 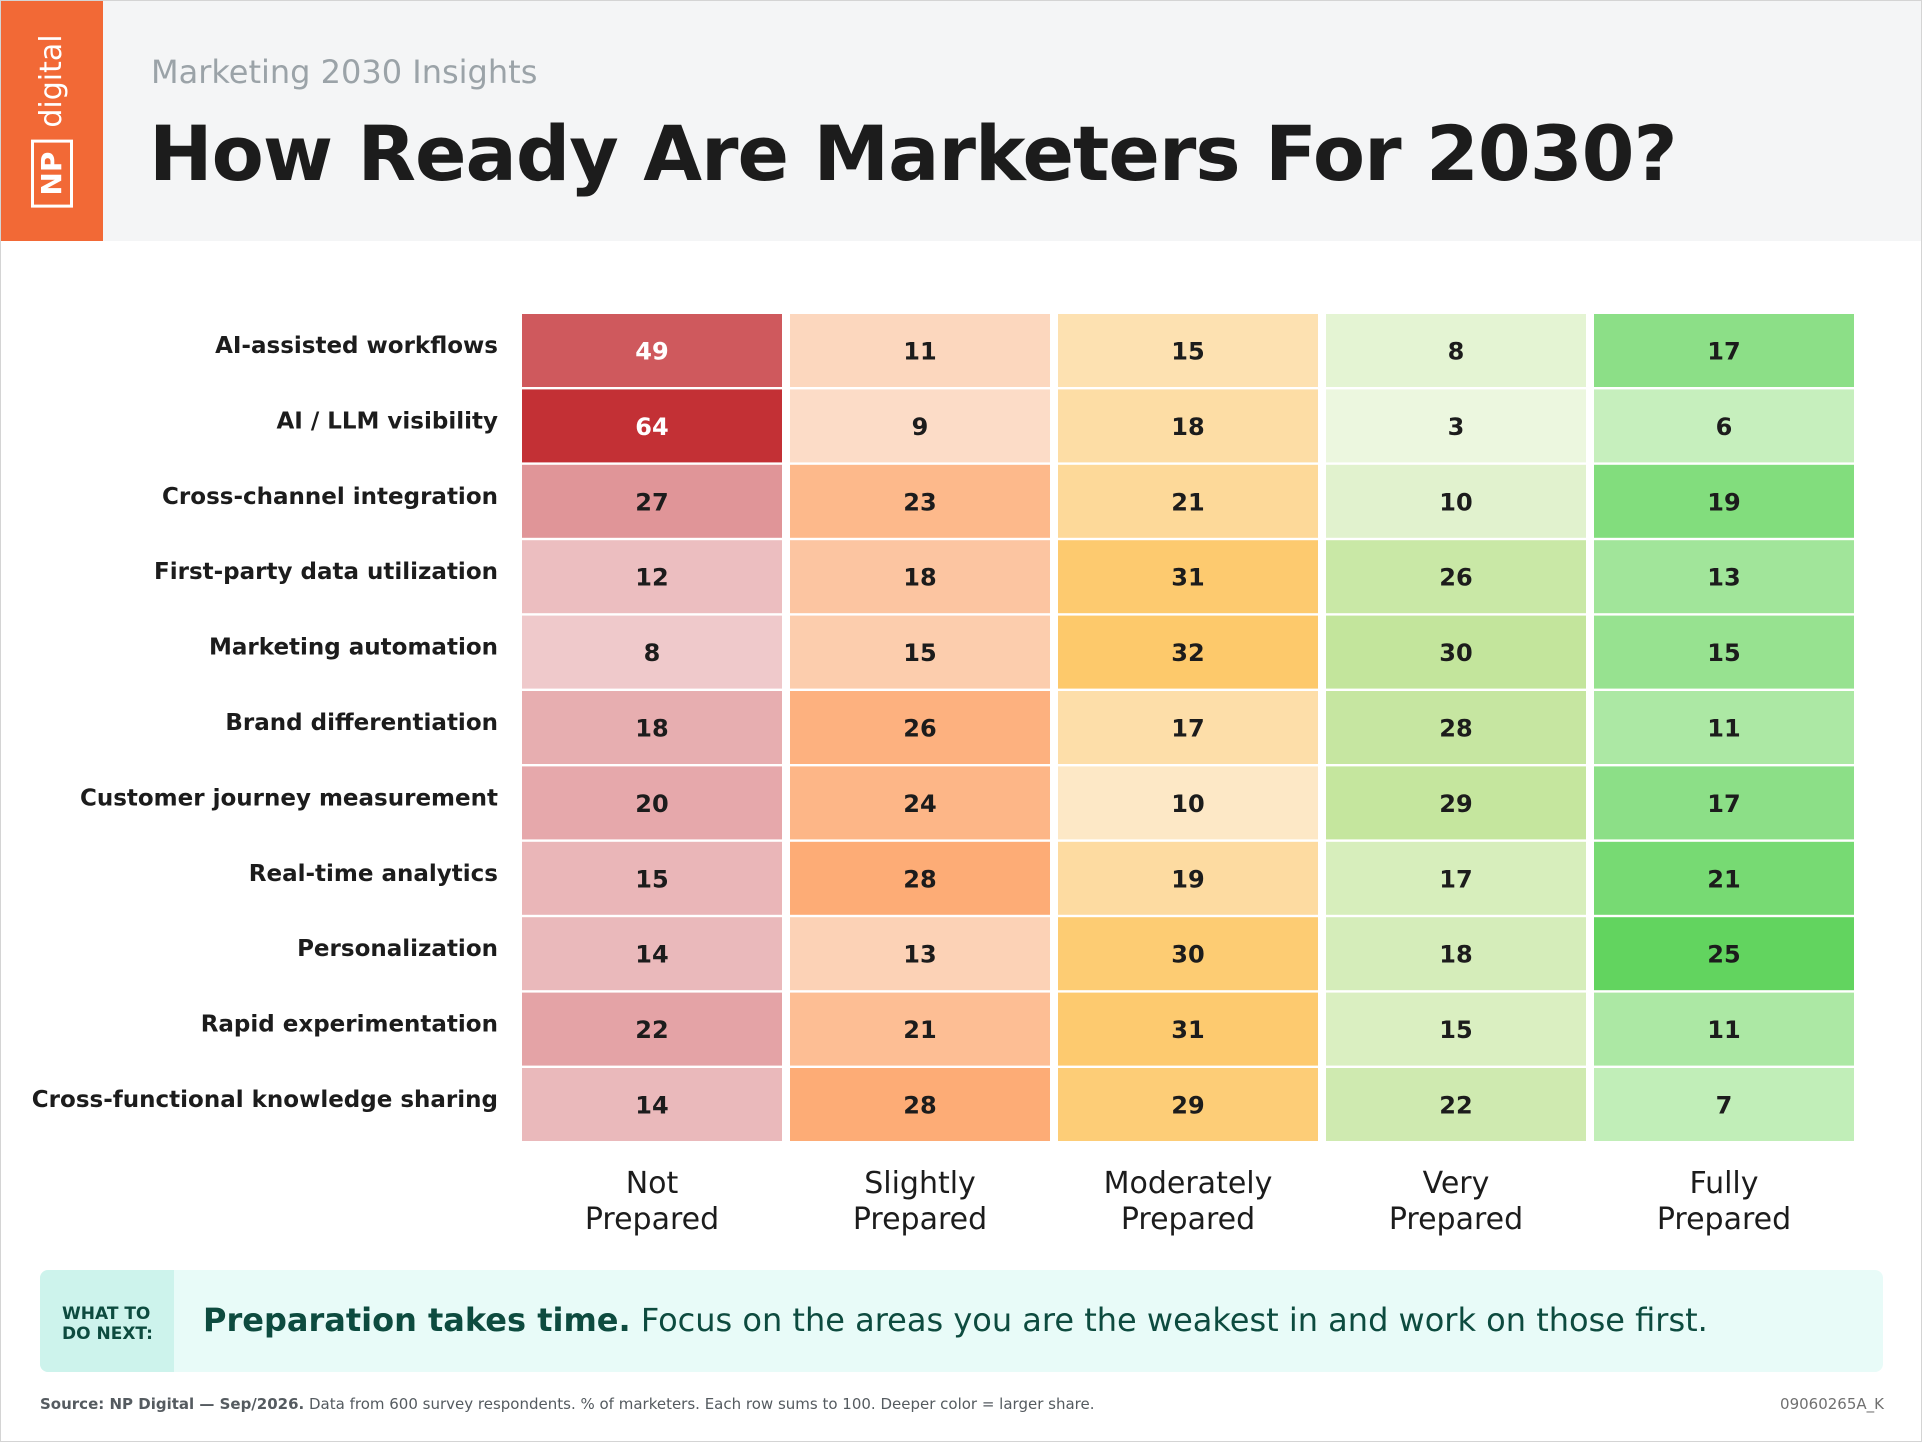 What do you see at coordinates (920, 427) in the screenshot?
I see `cell-value-label: 9` at bounding box center [920, 427].